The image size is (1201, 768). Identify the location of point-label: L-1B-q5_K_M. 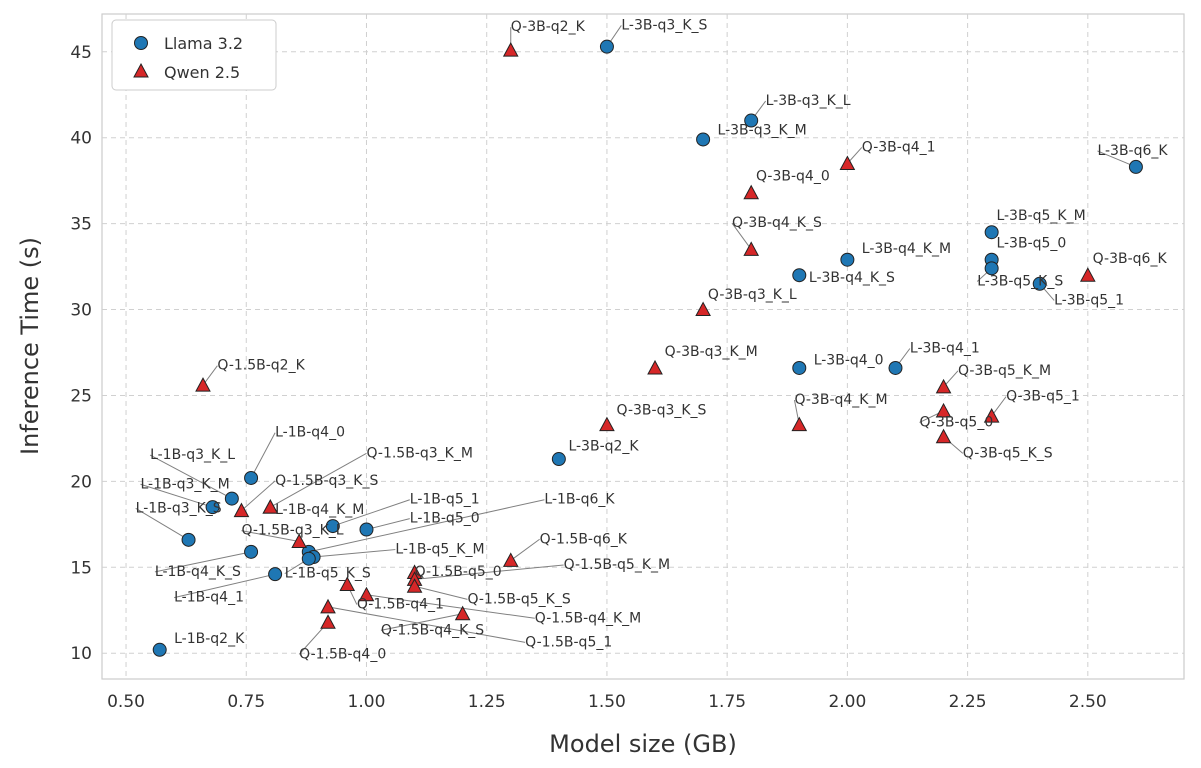
(439, 550).